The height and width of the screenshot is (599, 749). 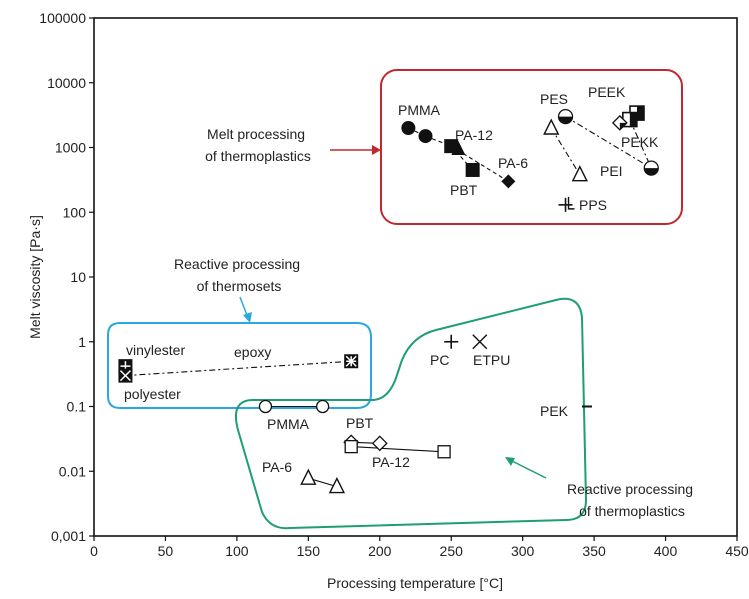 What do you see at coordinates (508, 181) in the screenshot?
I see `diamond-filled-marker` at bounding box center [508, 181].